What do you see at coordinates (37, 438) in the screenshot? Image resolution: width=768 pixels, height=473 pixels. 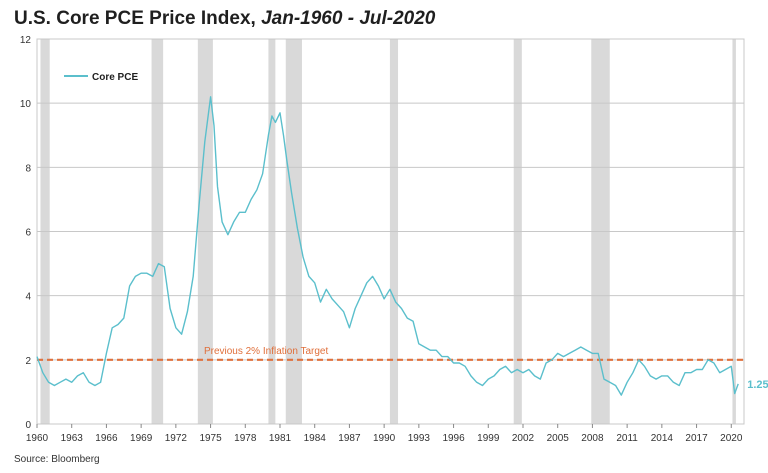 I see `x-tick-label-1960: 1960` at bounding box center [37, 438].